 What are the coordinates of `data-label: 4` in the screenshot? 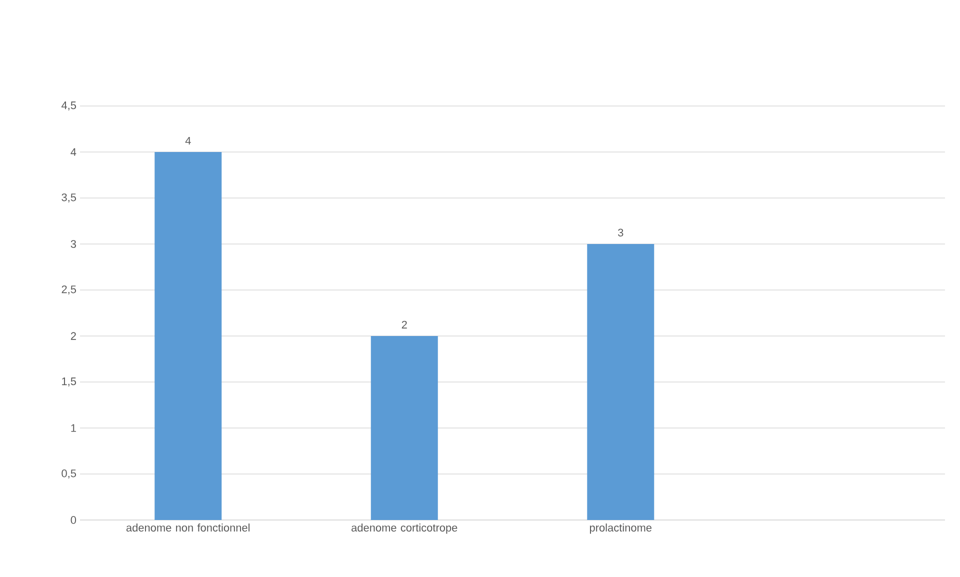 It's located at (188, 140).